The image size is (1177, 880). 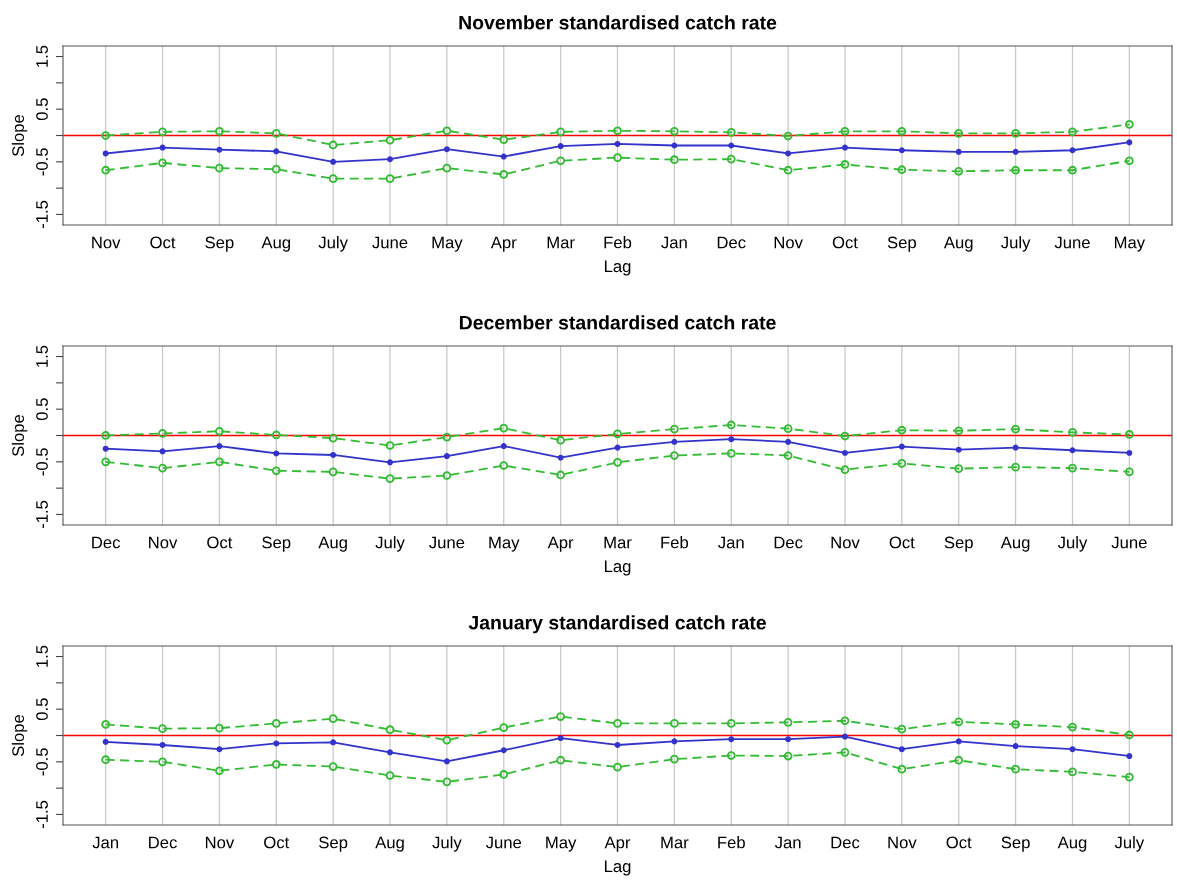 I want to click on chart-title: November standardised catch rate, so click(x=618, y=22).